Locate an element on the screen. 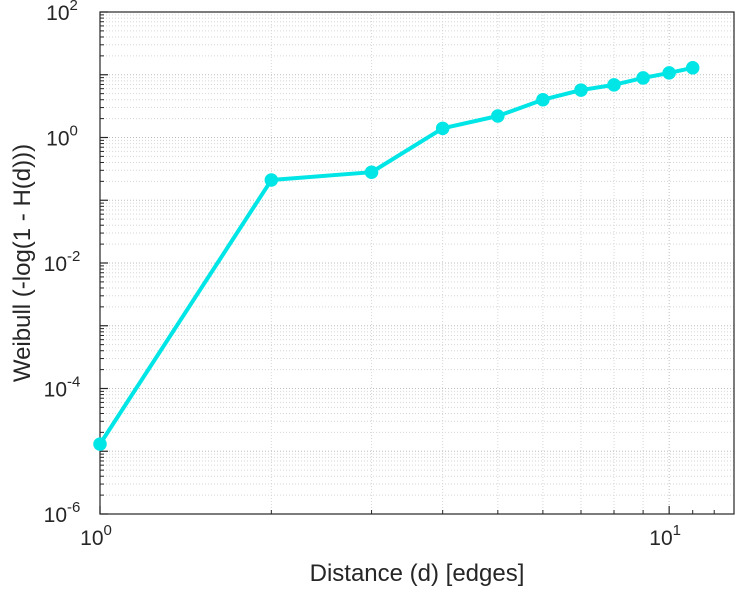 Image resolution: width=756 pixels, height=600 pixels. y-tick-label: 10⁻² is located at coordinates (62, 262).